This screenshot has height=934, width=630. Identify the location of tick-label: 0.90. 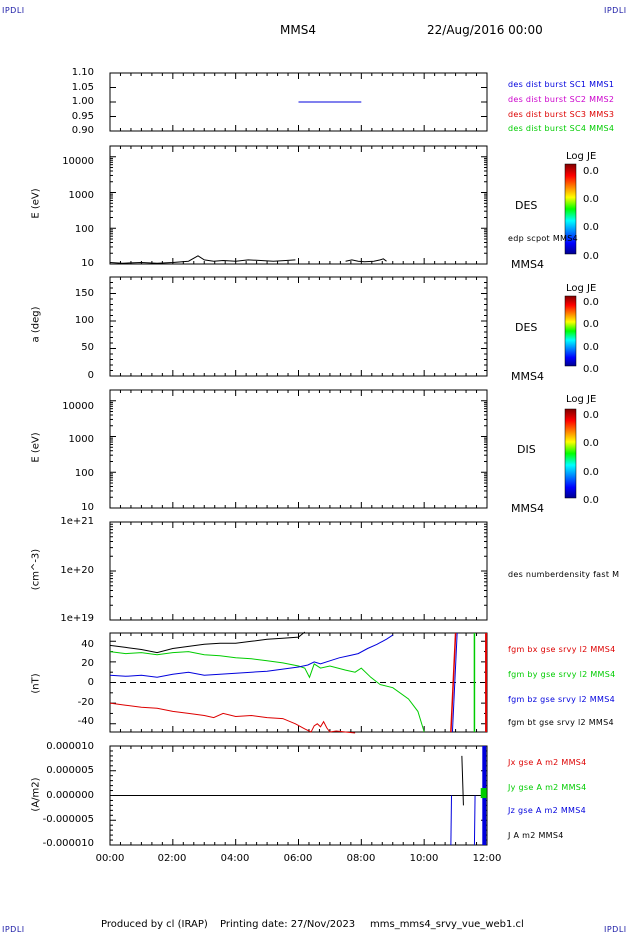
(82, 130).